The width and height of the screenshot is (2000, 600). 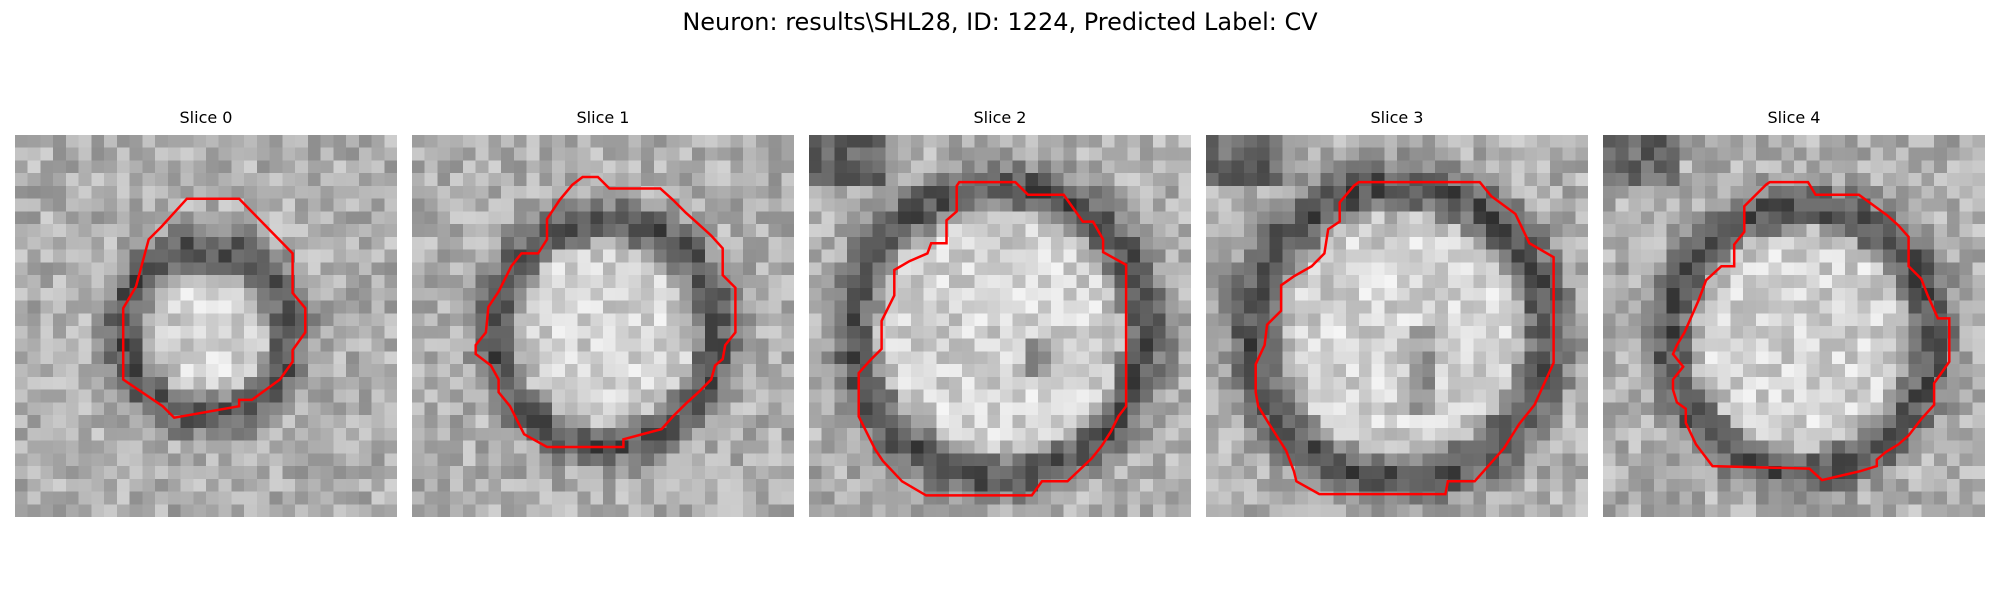 I want to click on slice-panel-2: Slice 2, so click(x=1000, y=312).